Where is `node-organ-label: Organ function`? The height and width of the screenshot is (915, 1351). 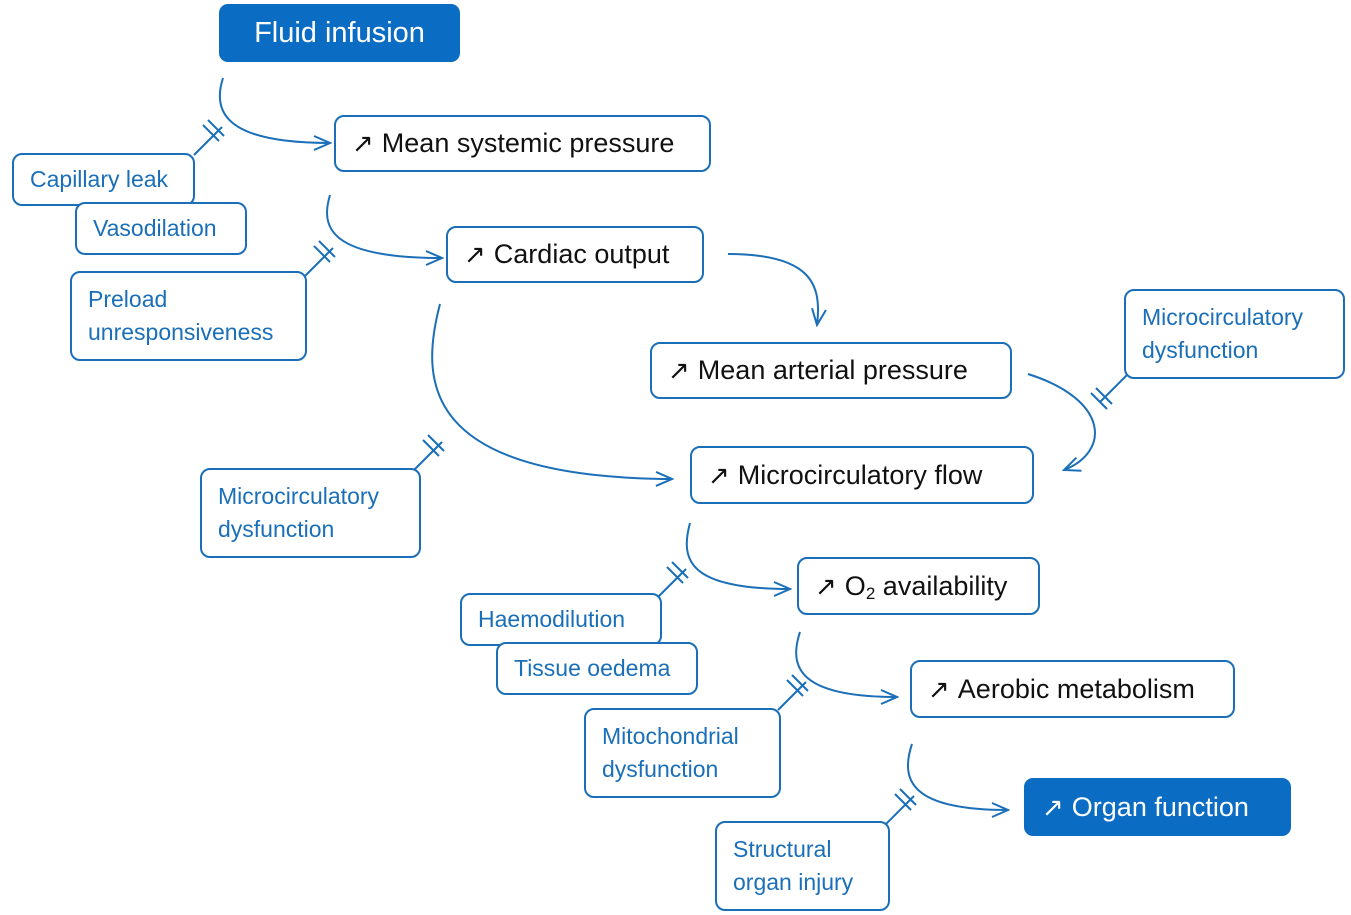 node-organ-label: Organ function is located at coordinates (1160, 806).